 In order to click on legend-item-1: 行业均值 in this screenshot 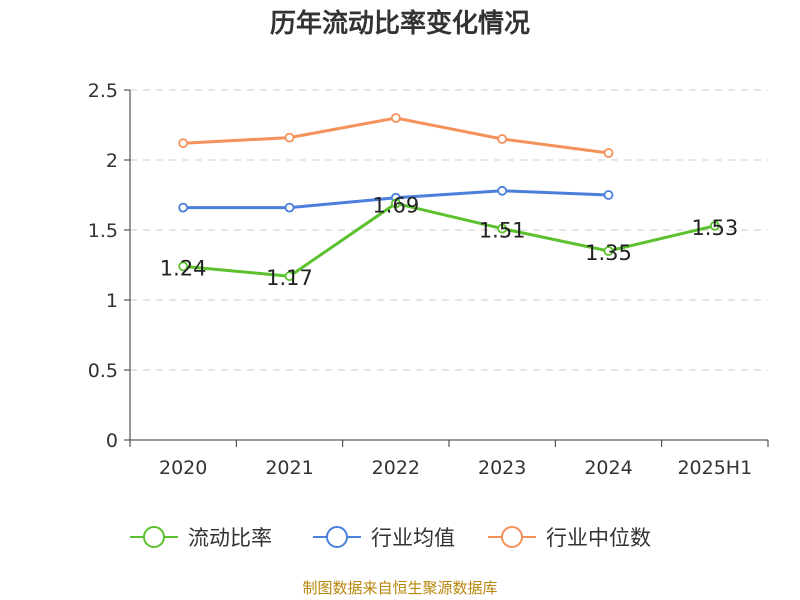, I will do `click(384, 538)`.